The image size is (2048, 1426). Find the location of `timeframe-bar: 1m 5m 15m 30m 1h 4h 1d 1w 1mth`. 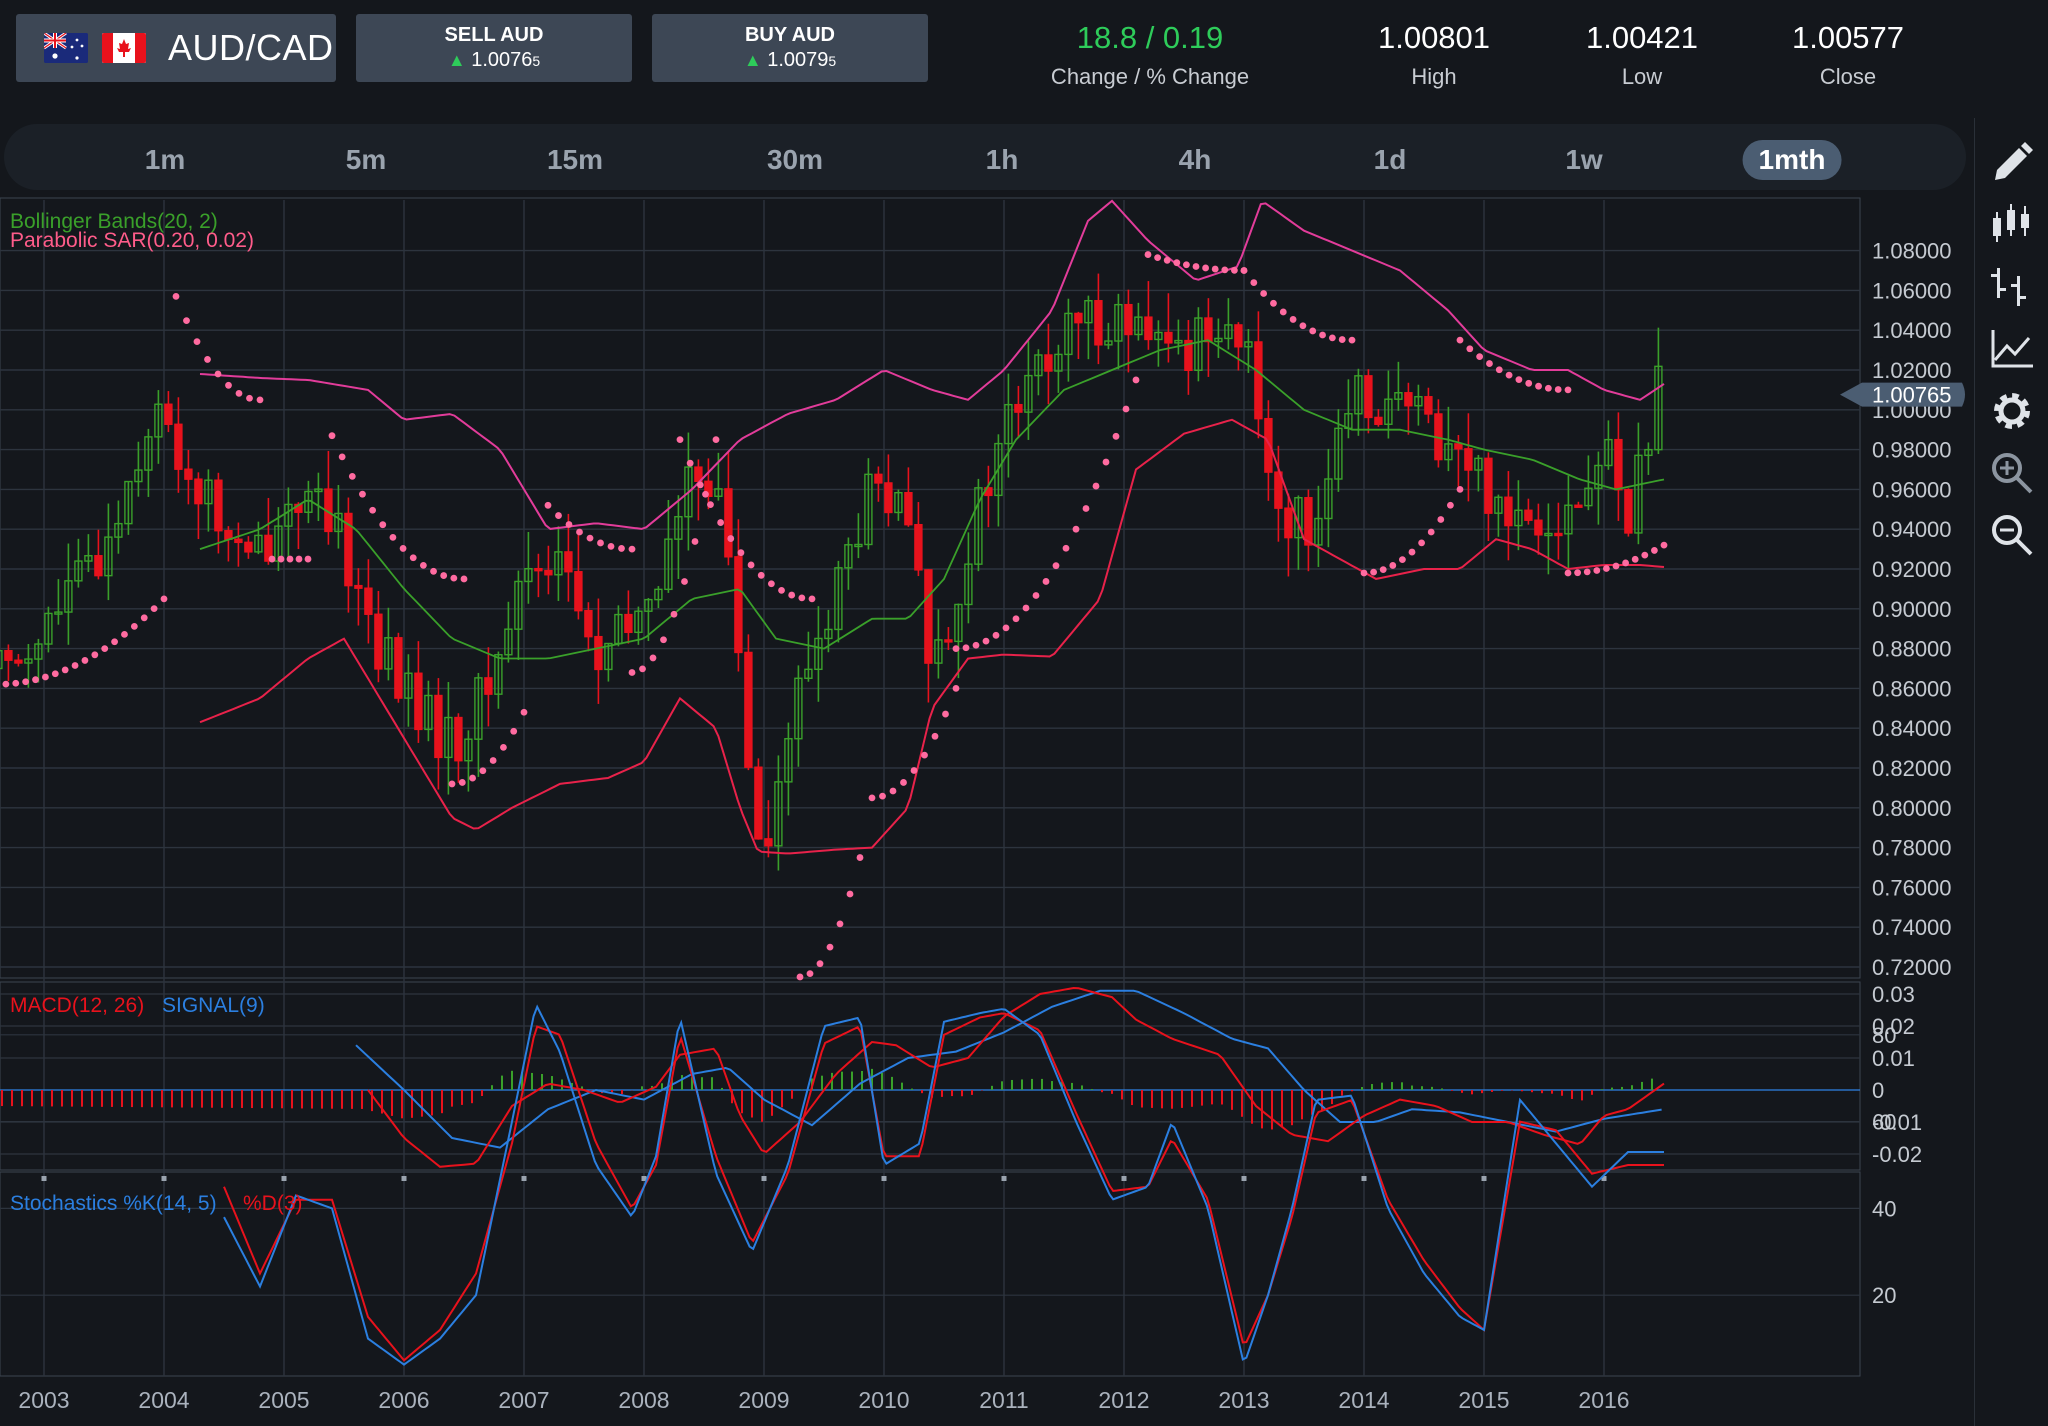

timeframe-bar: 1m 5m 15m 30m 1h 4h 1d 1w 1mth is located at coordinates (985, 157).